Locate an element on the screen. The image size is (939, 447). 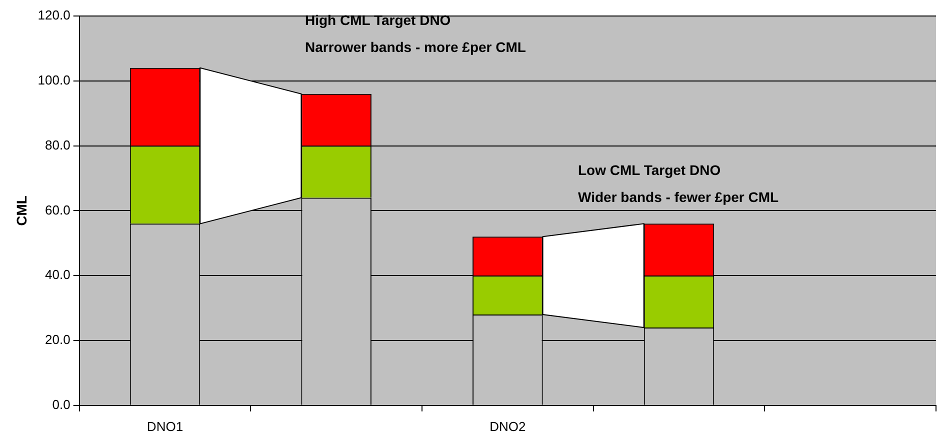
y-tick-label: 100.0 is located at coordinates (54, 80).